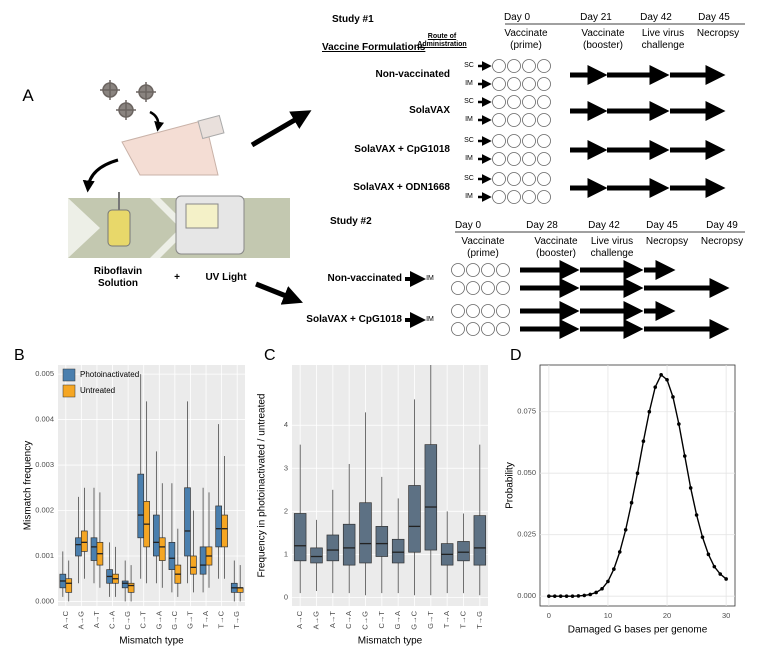 The height and width of the screenshot is (654, 758). Describe the element at coordinates (374, 47) in the screenshot. I see `heading: Vaccine Formulations` at that location.